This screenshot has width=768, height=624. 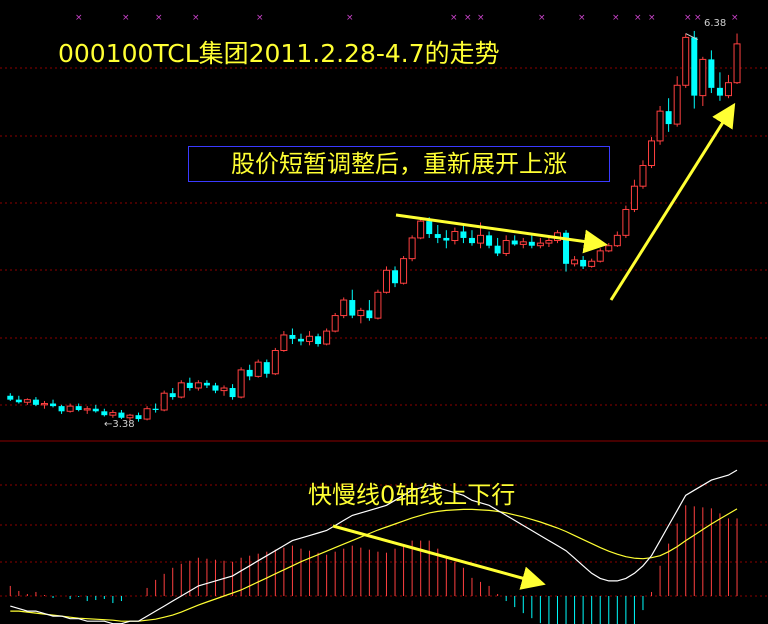 What do you see at coordinates (439, 557) in the screenshot?
I see `macd-down-arrow` at bounding box center [439, 557].